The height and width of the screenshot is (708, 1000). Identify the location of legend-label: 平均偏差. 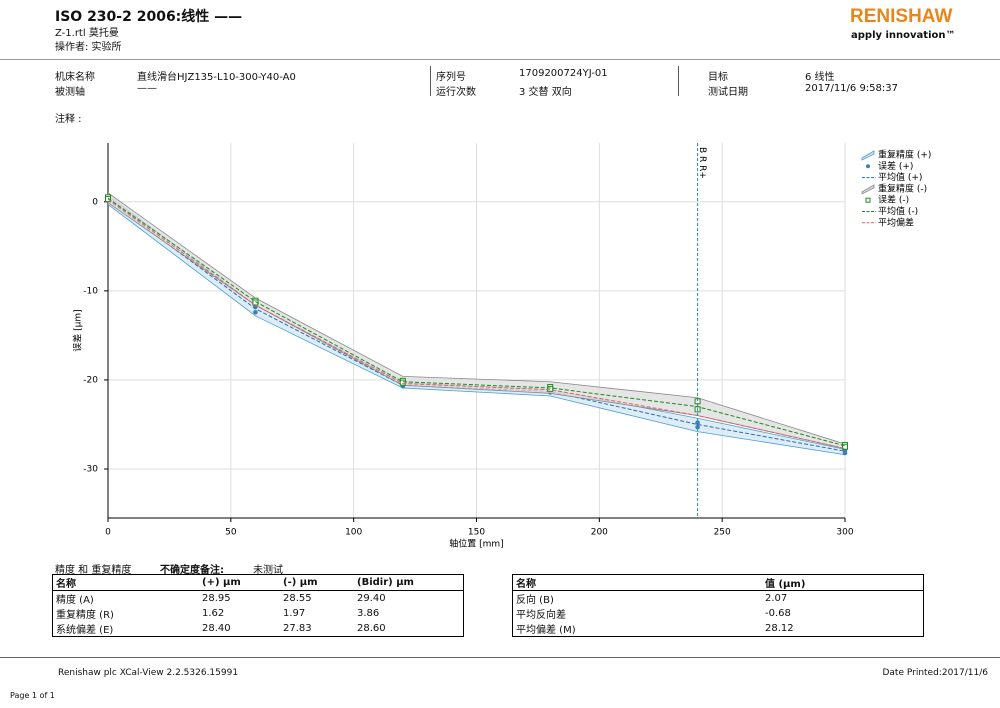
(896, 222).